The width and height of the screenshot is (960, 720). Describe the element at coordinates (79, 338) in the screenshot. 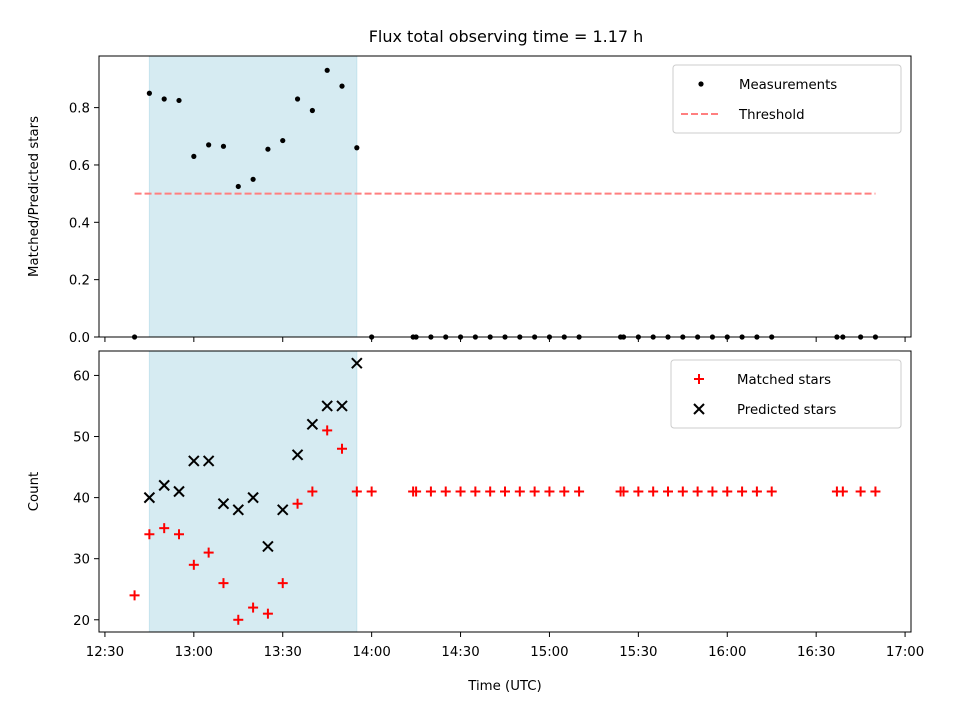

I see `y-tick-label: 0.0` at that location.